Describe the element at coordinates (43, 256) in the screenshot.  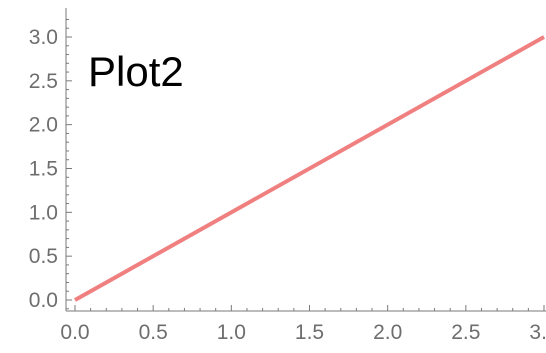
I see `y-tick-label: 0.5` at that location.